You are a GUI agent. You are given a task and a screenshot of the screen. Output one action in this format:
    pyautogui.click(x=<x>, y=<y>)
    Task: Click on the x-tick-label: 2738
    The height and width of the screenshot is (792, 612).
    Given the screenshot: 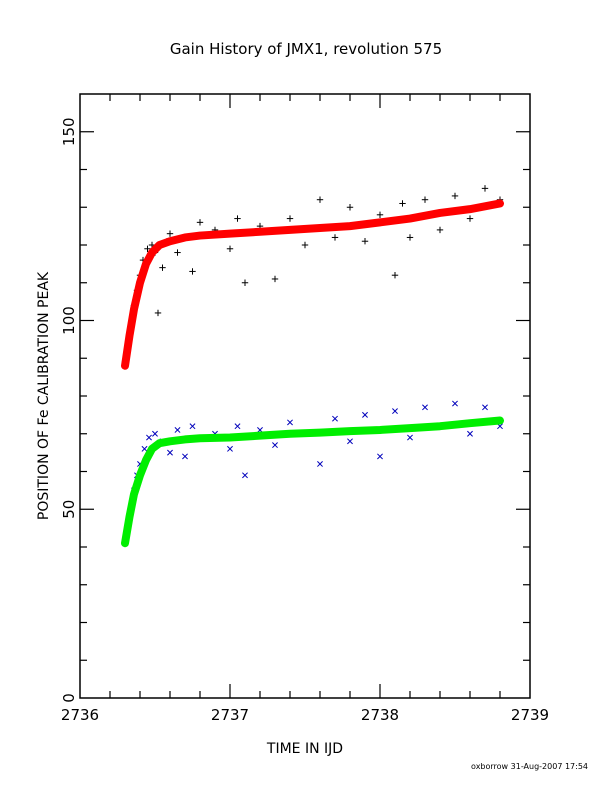 What is the action you would take?
    pyautogui.click(x=380, y=715)
    